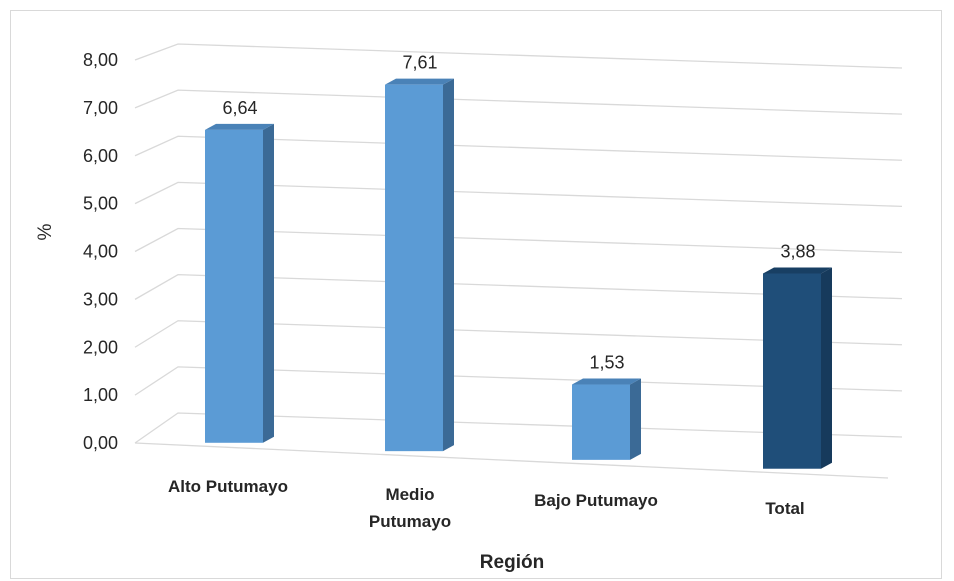 This screenshot has height=581, width=954. Describe the element at coordinates (100, 443) in the screenshot. I see `y-tick-label: 0,00` at that location.